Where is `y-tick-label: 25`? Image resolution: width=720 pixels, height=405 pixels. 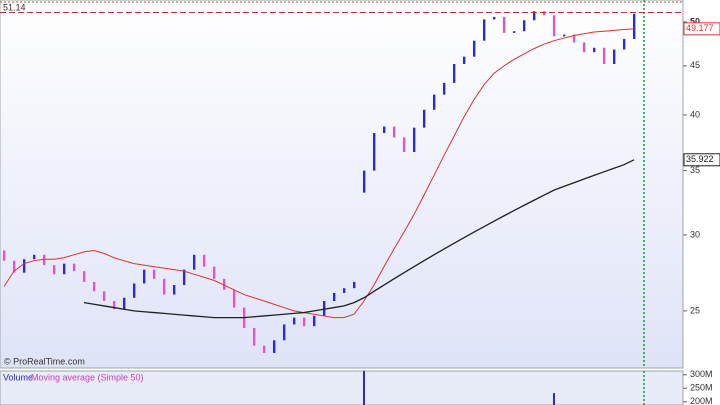 y-tick-label: 25 is located at coordinates (695, 310).